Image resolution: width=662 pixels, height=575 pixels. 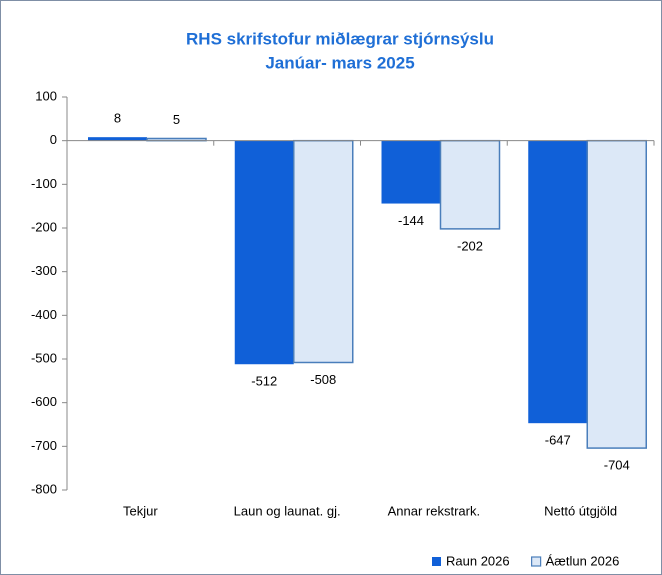 What do you see at coordinates (44, 357) in the screenshot?
I see `y-tick-label: -500` at bounding box center [44, 357].